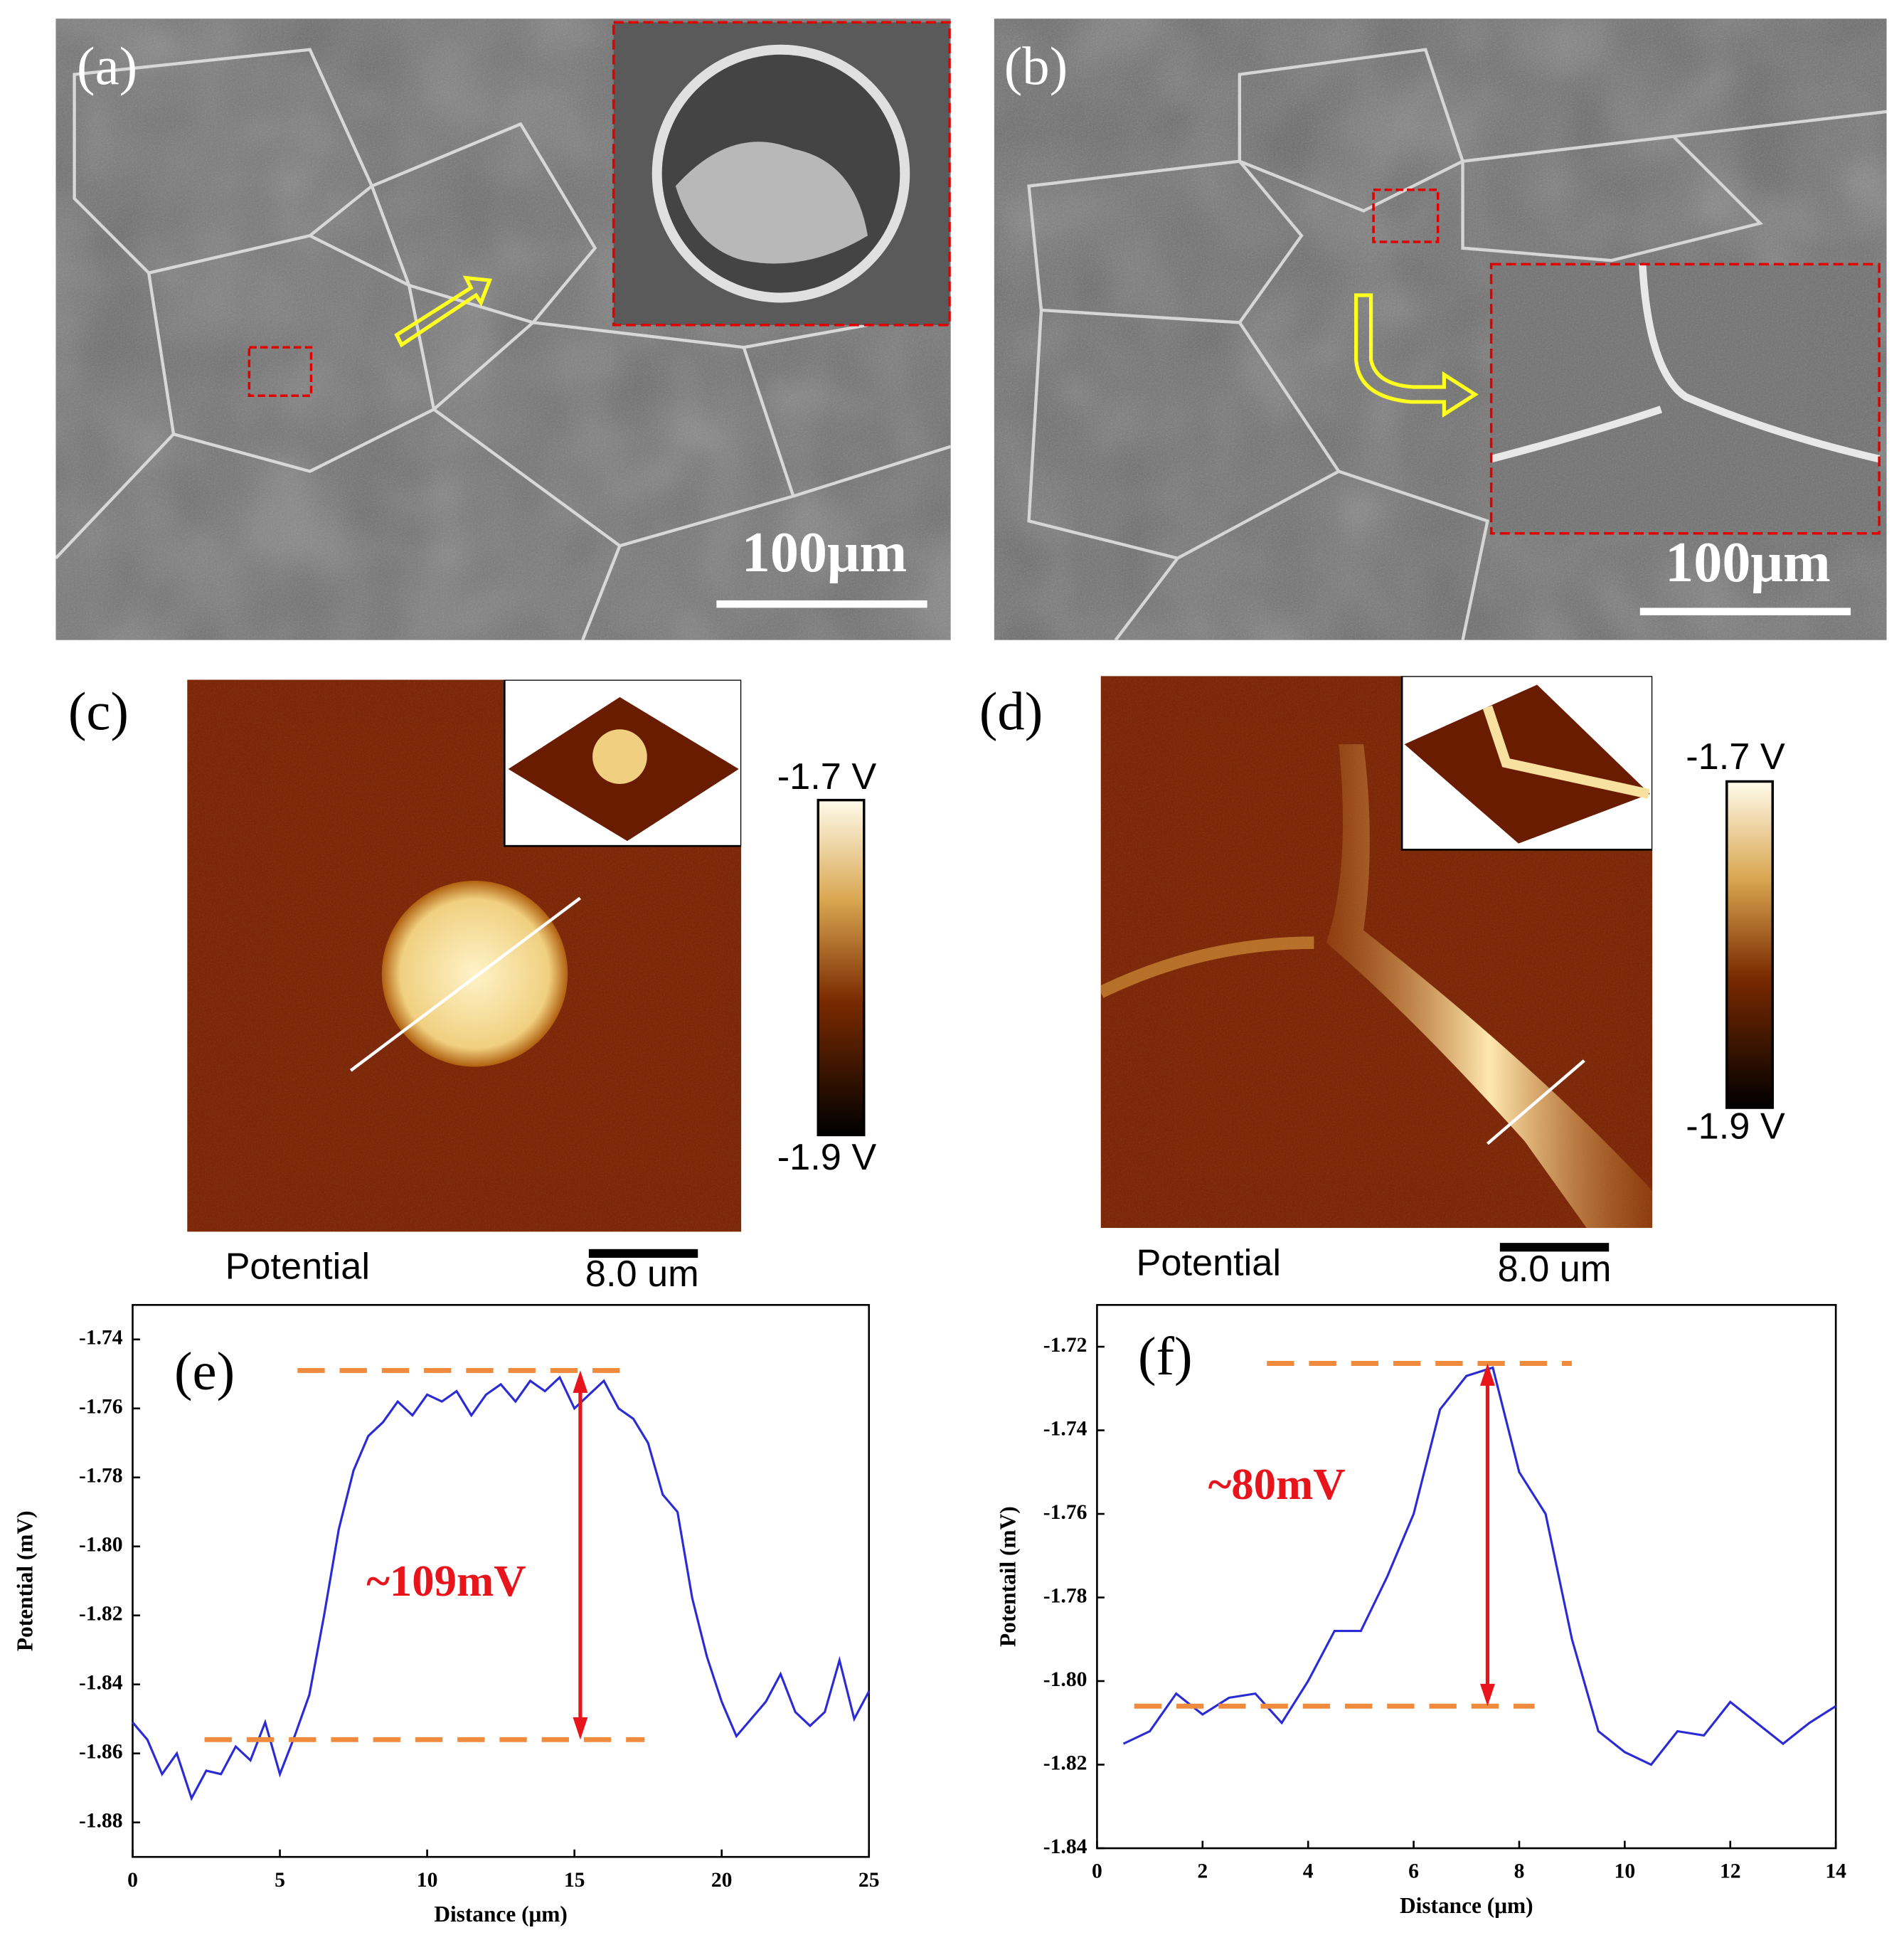 Image resolution: width=1904 pixels, height=1945 pixels. Describe the element at coordinates (204, 1371) in the screenshot. I see `panel-label: (e)` at that location.